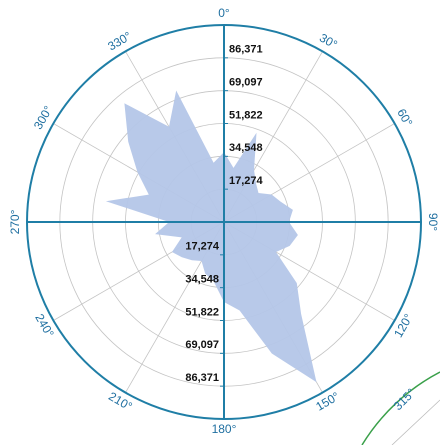  What do you see at coordinates (224, 429) in the screenshot?
I see `angle-label: 180°` at bounding box center [224, 429].